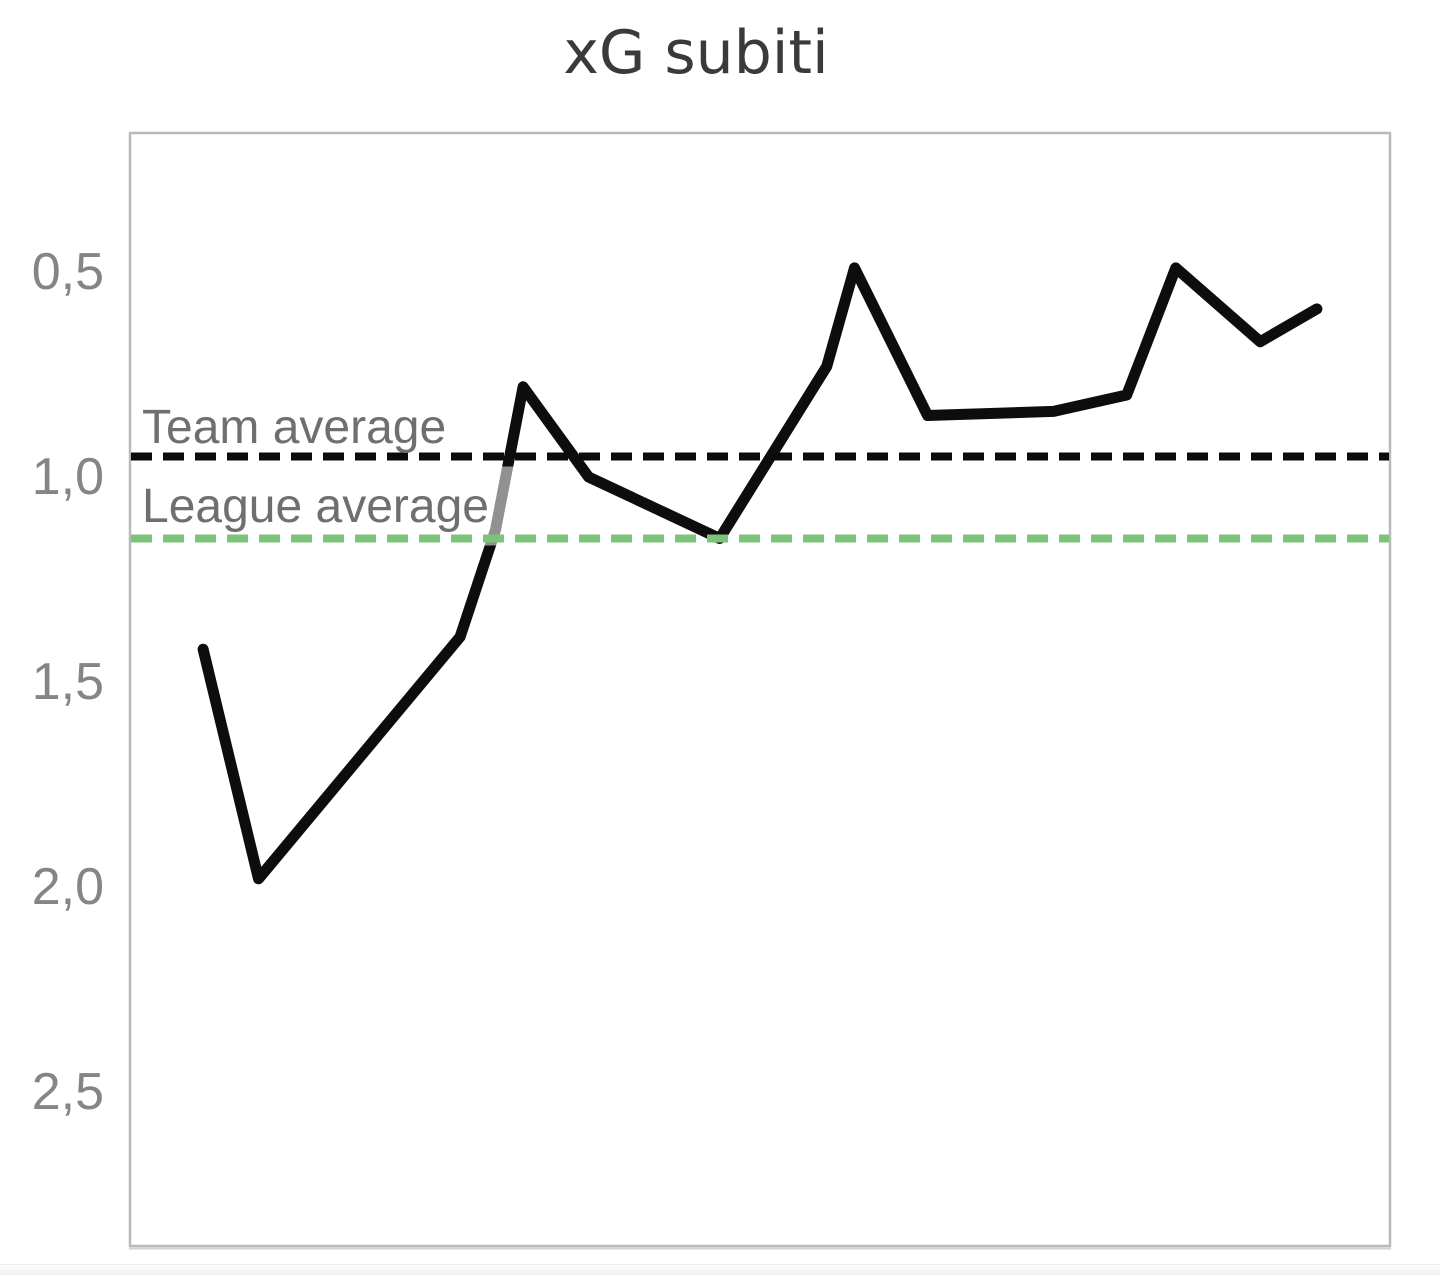  I want to click on team-label-backdrop, so click(308, 425).